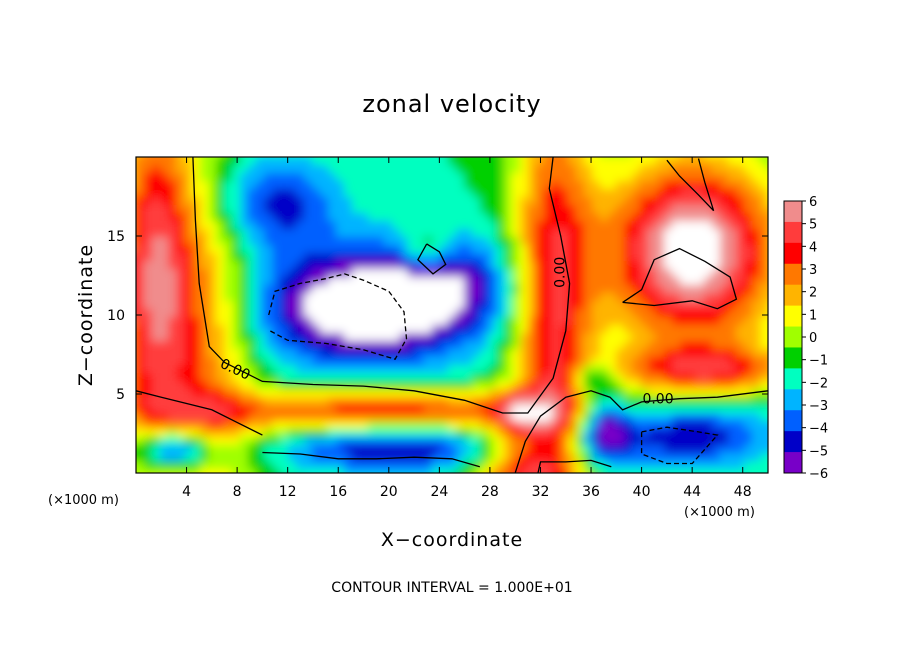 The width and height of the screenshot is (904, 658). What do you see at coordinates (818, 361) in the screenshot?
I see `colorbar-tick-label: −1` at bounding box center [818, 361].